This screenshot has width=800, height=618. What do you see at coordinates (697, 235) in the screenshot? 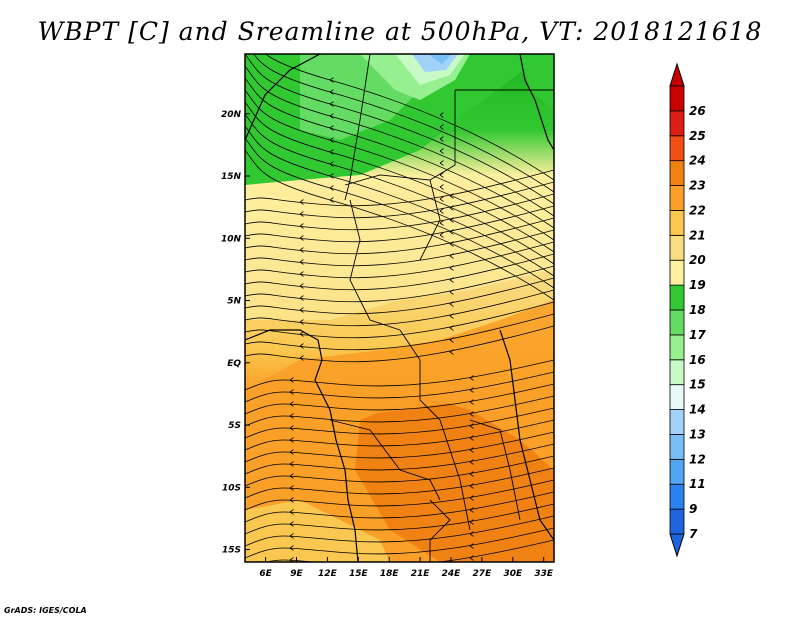
I see `colorbar-label: 21` at bounding box center [697, 235].